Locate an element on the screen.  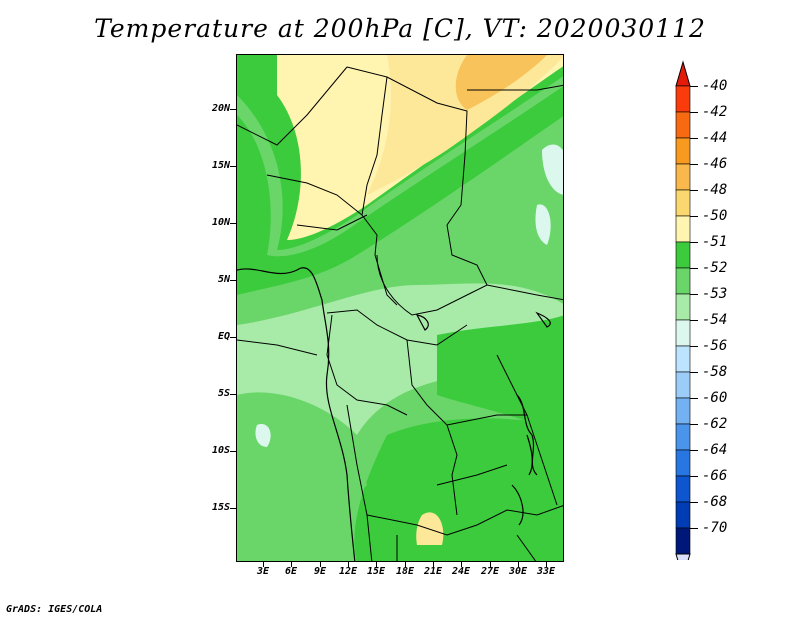
ytick-15s is located at coordinates (233, 508).